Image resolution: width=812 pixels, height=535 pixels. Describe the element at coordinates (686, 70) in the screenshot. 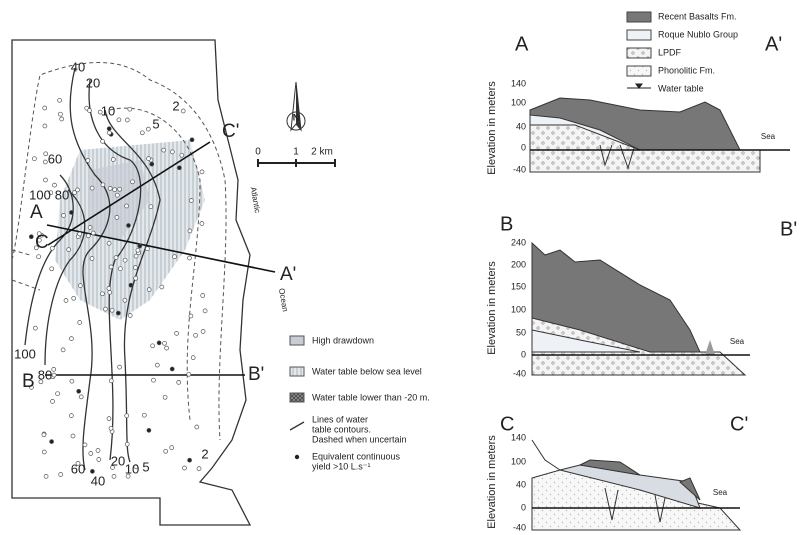

I see `legend-label: Phonolitic Fm.` at that location.